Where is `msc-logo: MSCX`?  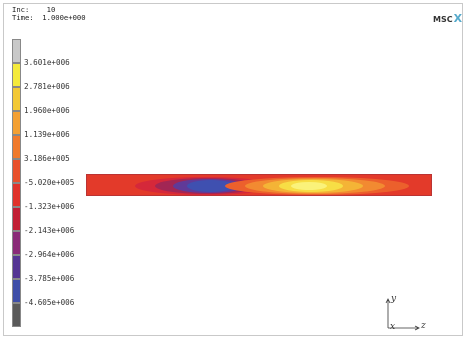 msc-logo: MSCX is located at coordinates (447, 18).